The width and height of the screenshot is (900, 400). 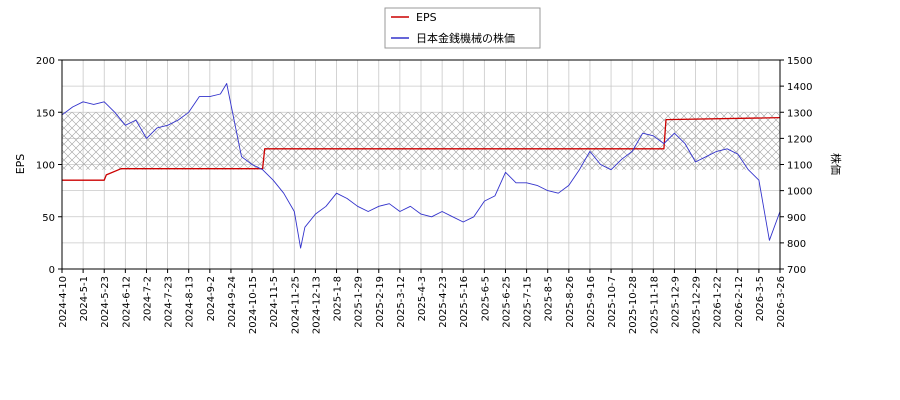 I want to click on right-tick-label: 1300, so click(x=799, y=113).